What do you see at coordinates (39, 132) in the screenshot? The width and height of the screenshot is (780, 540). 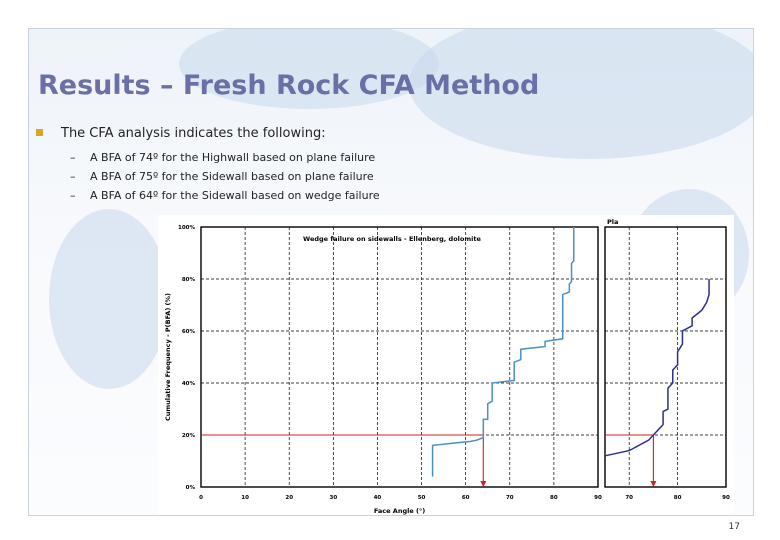 I see `bullet-square-icon` at bounding box center [39, 132].